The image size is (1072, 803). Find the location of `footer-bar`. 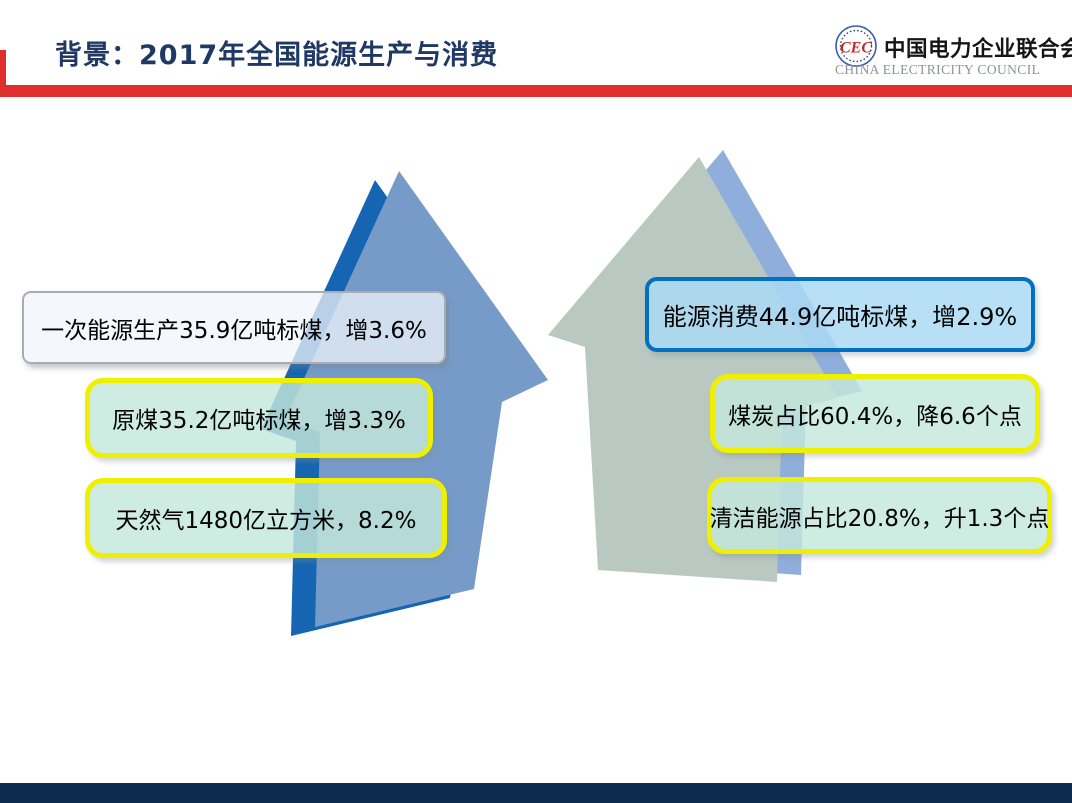

footer-bar is located at coordinates (536, 793).